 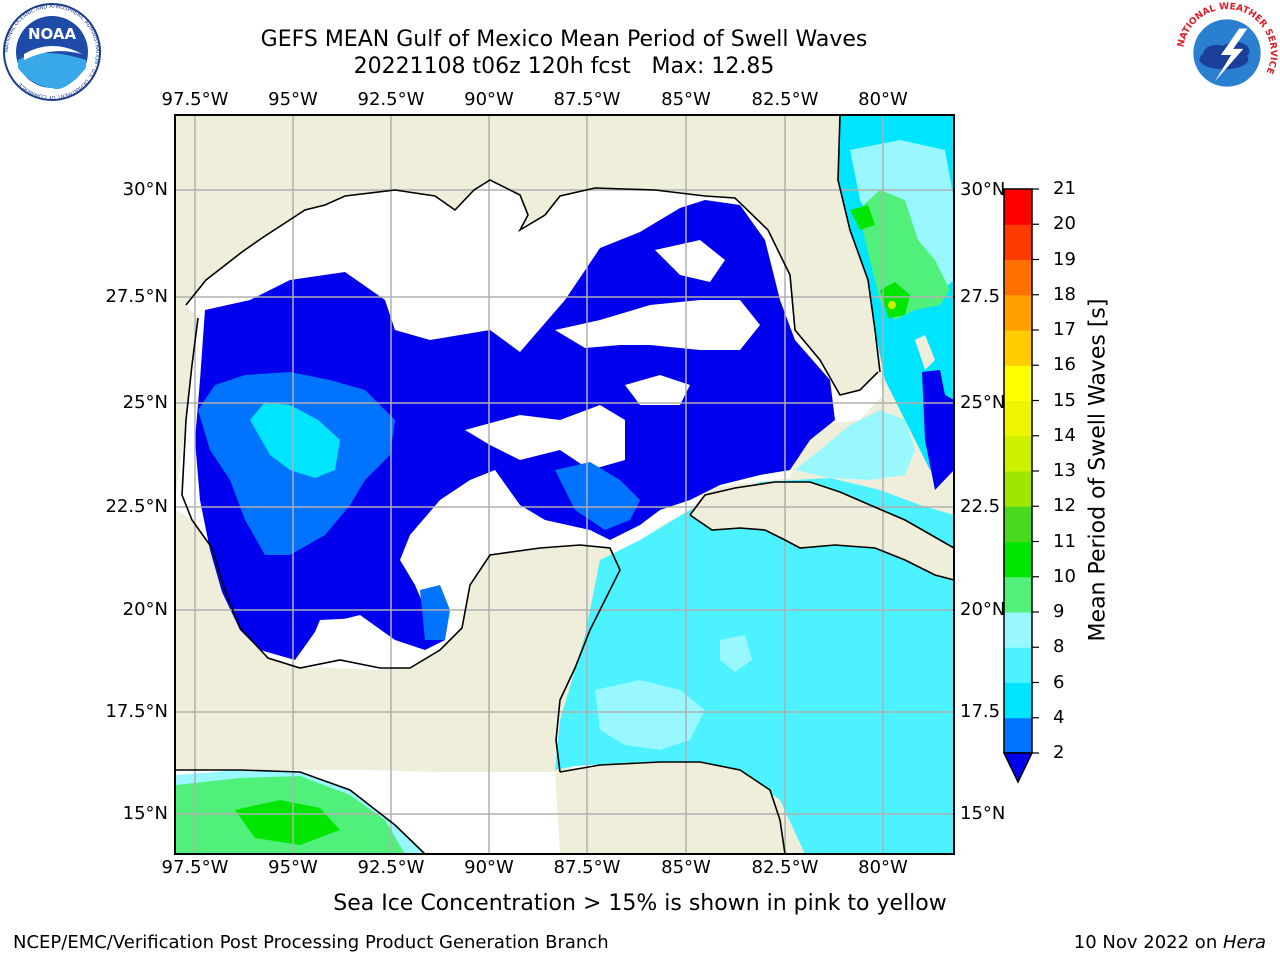 I want to click on colorbar-extend-triangle, so click(x=1018, y=768).